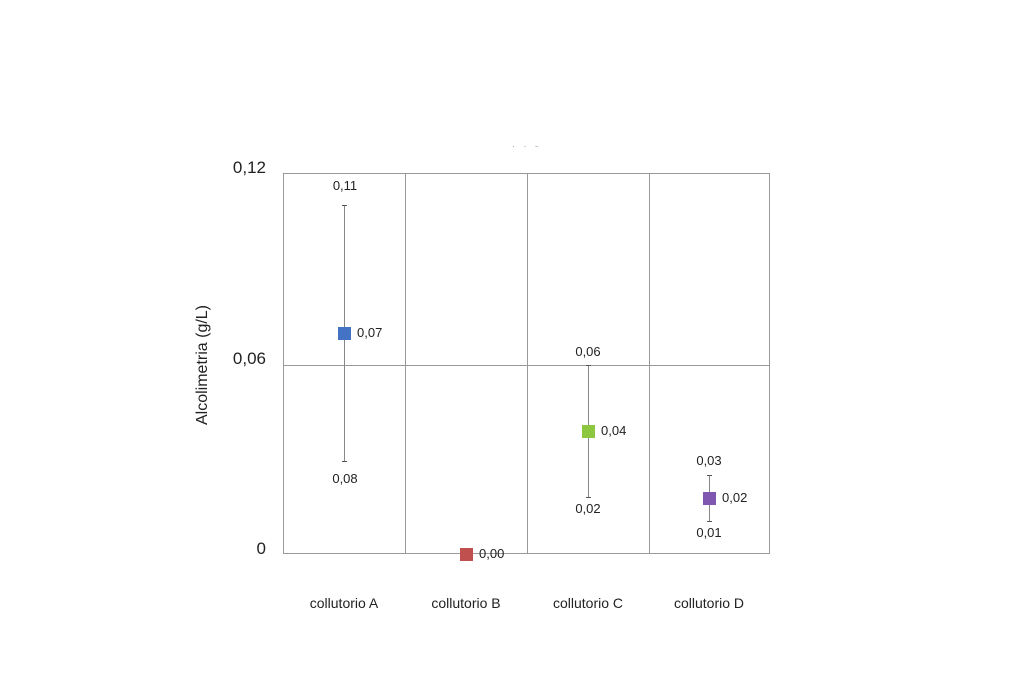 This screenshot has width=1024, height=677. What do you see at coordinates (588, 365) in the screenshot?
I see `error-cap-c-top` at bounding box center [588, 365].